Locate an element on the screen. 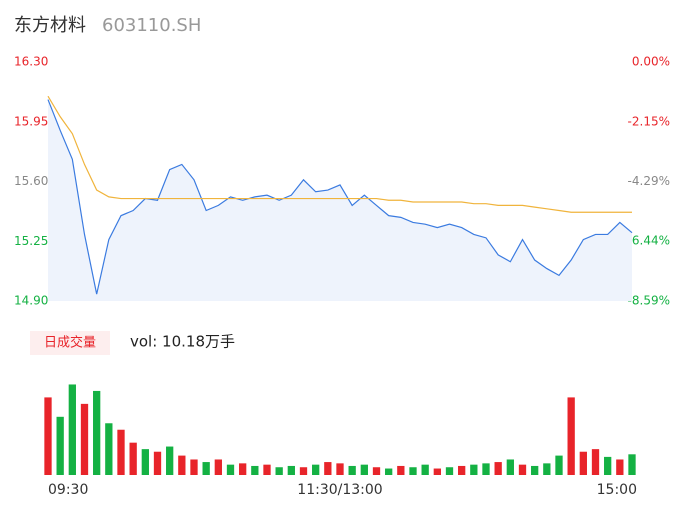 This screenshot has width=686, height=524. x-tick-label: 11:30/13:00 is located at coordinates (339, 490).